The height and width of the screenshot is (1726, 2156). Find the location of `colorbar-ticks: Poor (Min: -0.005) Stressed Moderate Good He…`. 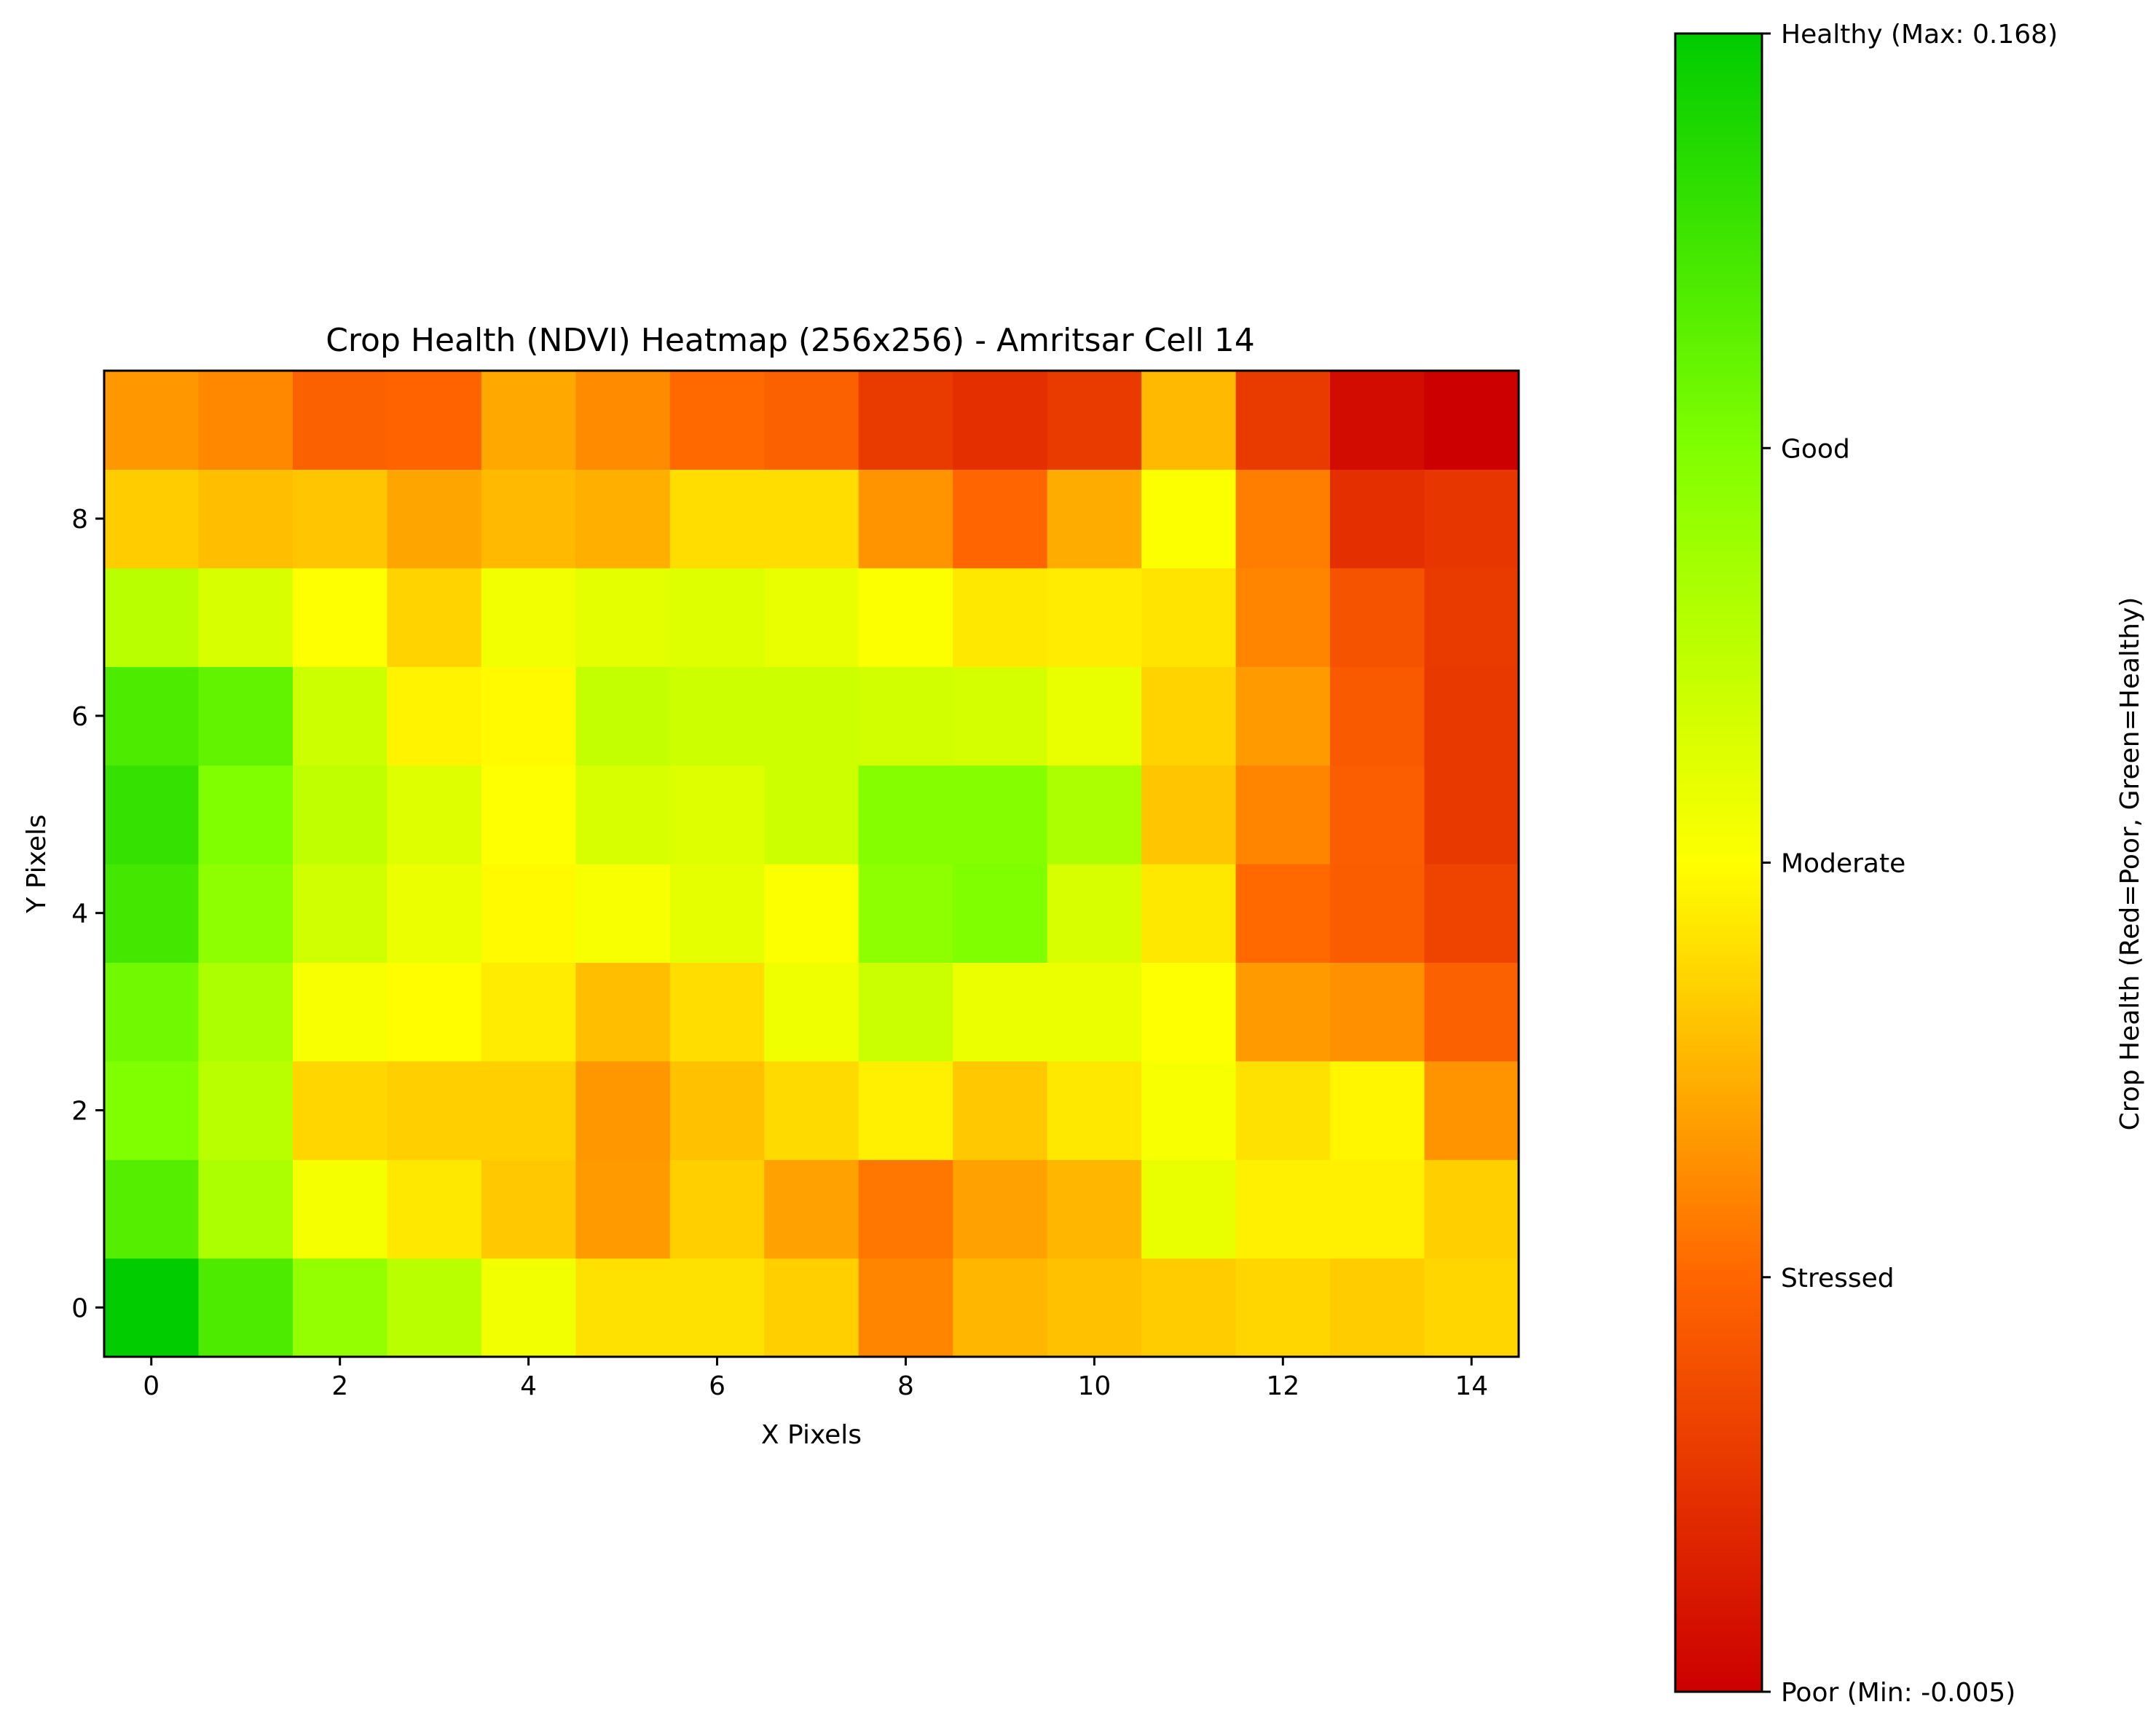

colorbar-ticks: Poor (Min: -0.005) Stressed Moderate Good He… is located at coordinates (1910, 864).